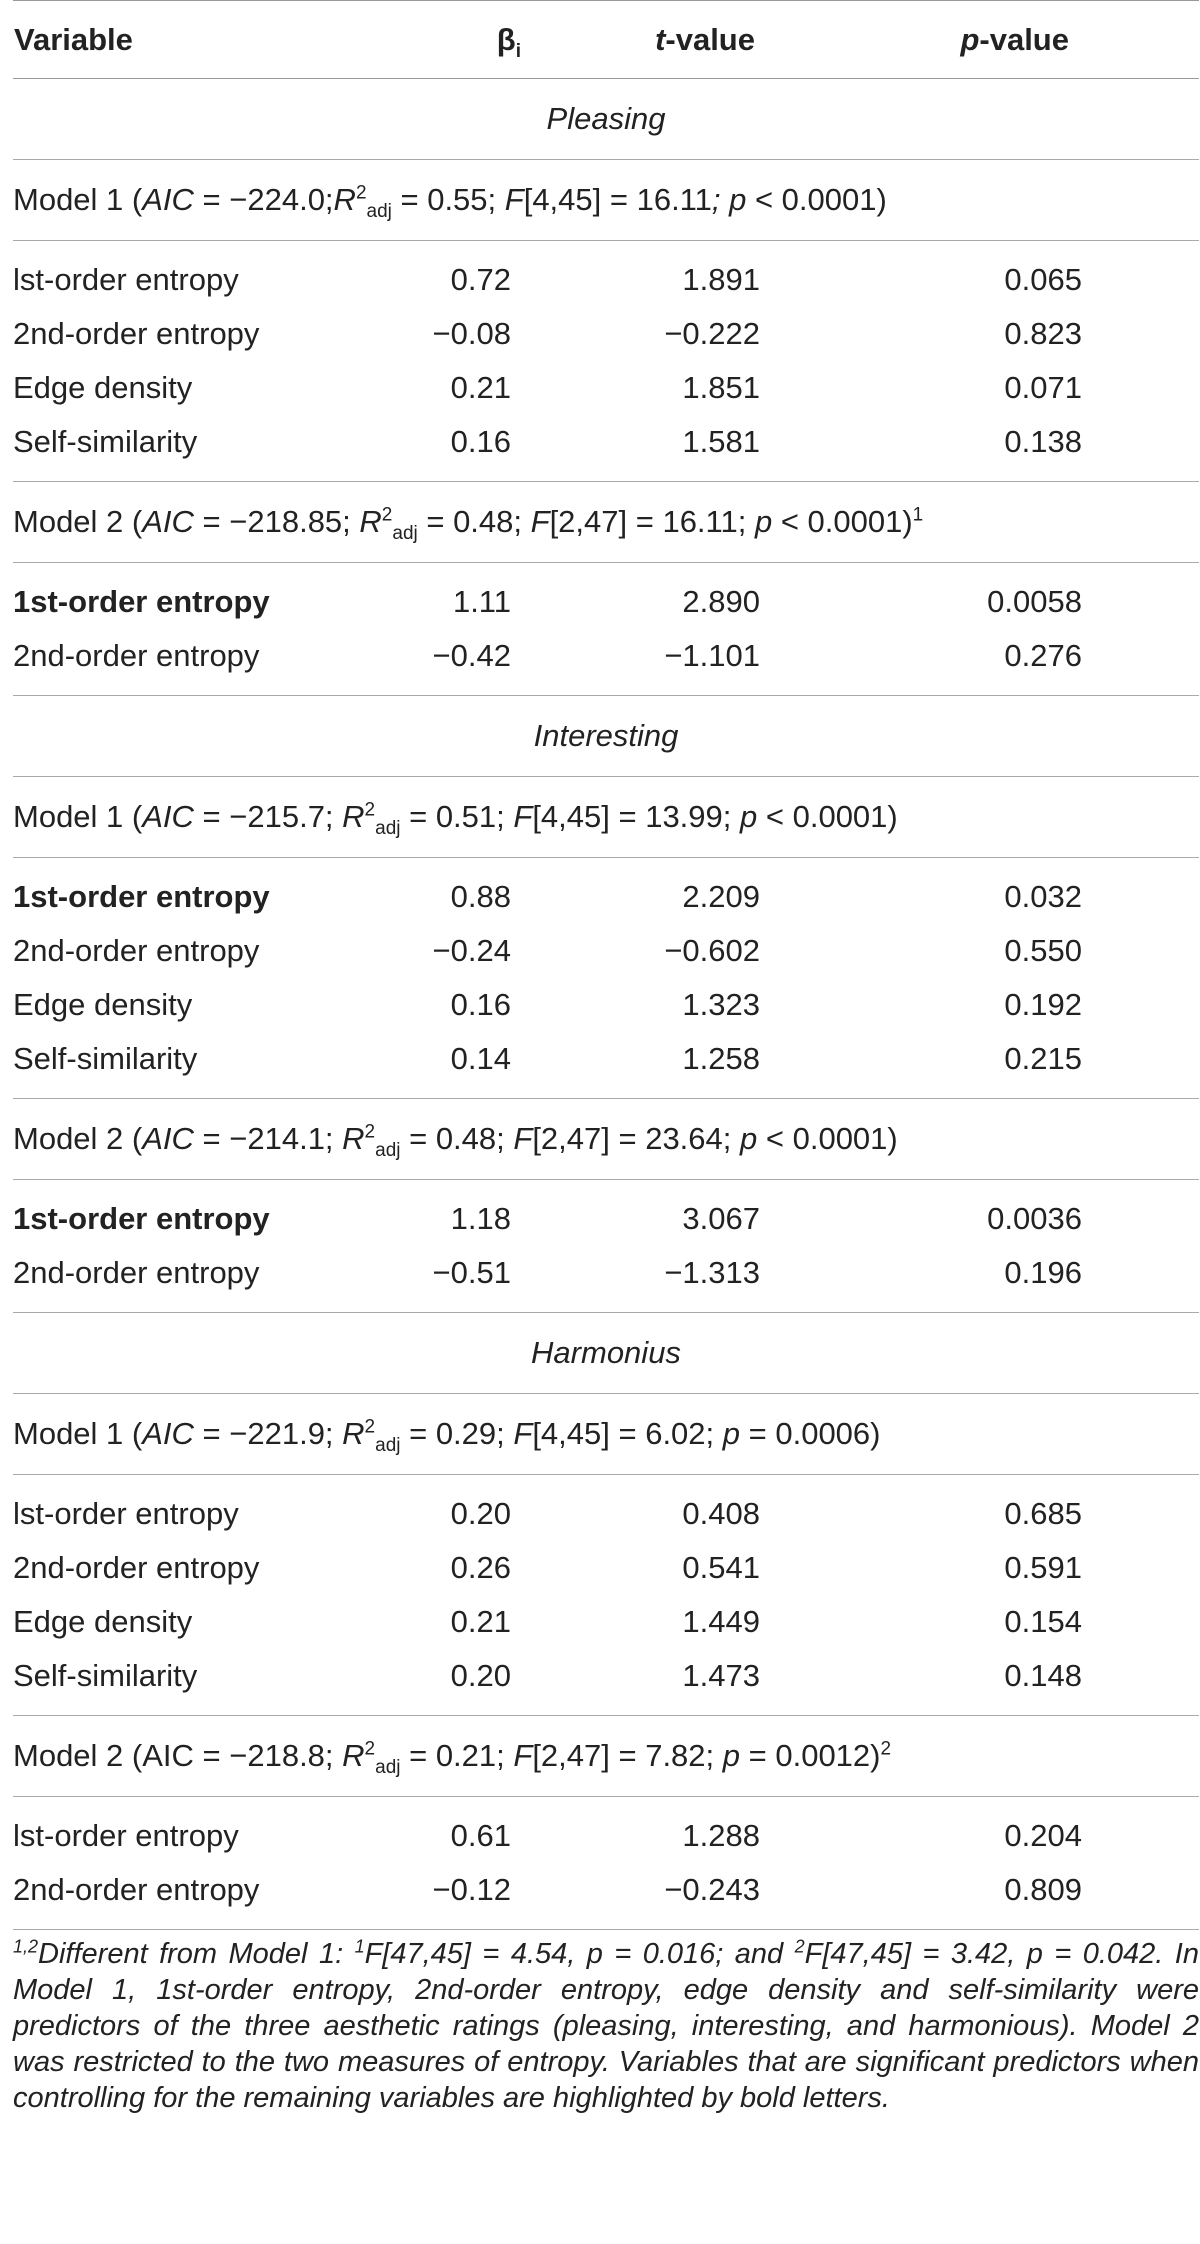 The image size is (1200, 2244). Describe the element at coordinates (657, 1279) in the screenshot. I see `t-value-cell: −1.313` at that location.